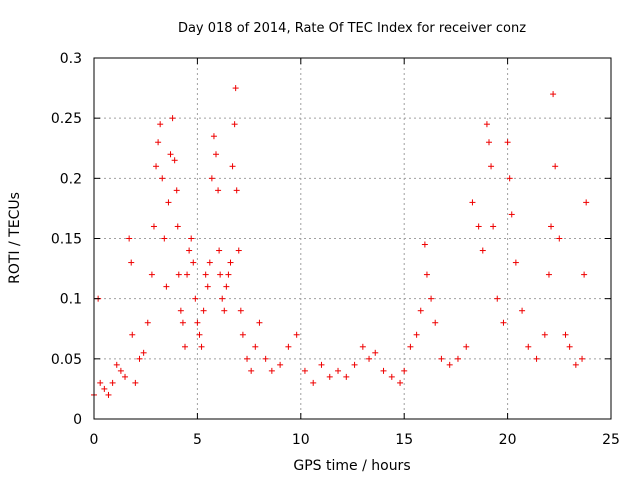 The width and height of the screenshot is (640, 480). Describe the element at coordinates (71, 59) in the screenshot. I see `y-tick-label: 0.3` at that location.